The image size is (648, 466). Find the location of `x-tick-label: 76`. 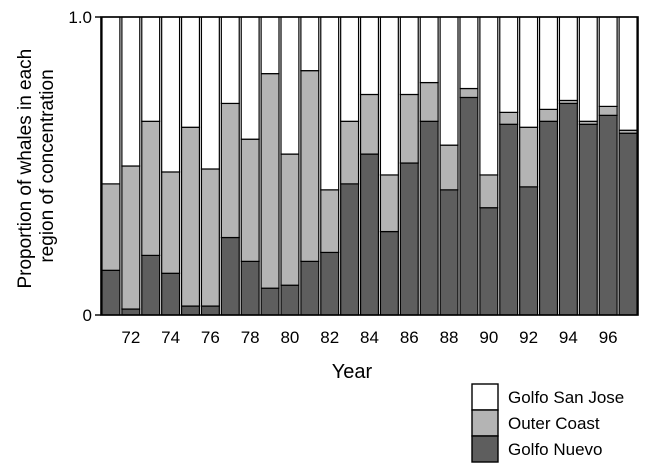

x-tick-label: 76 is located at coordinates (210, 337).